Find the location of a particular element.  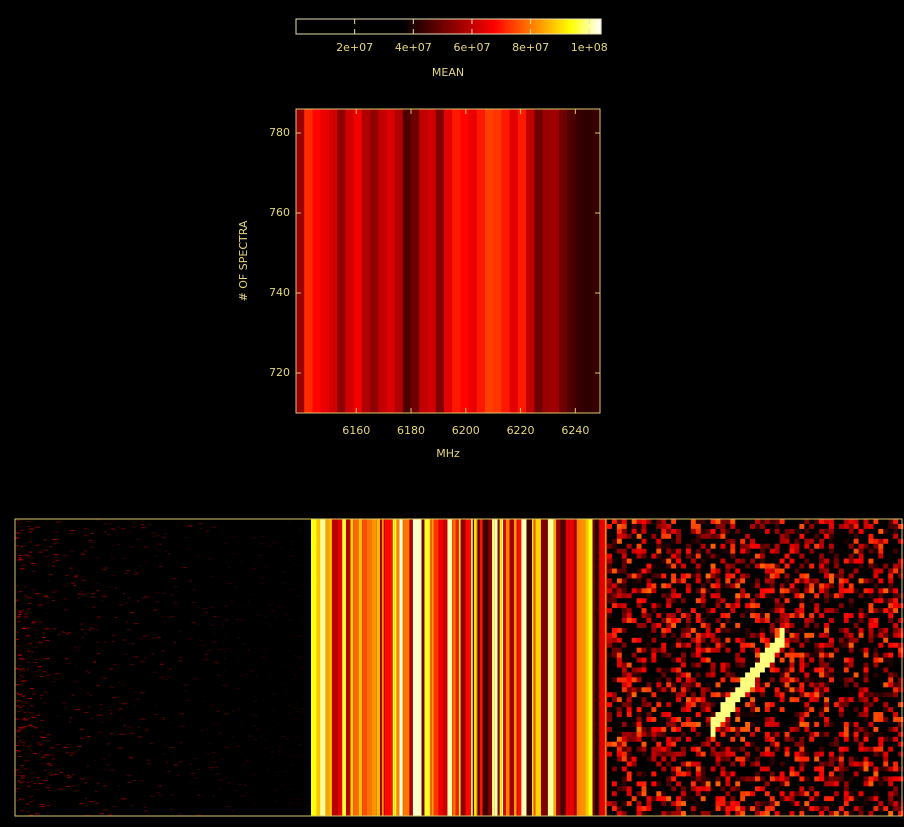

heatmap-column is located at coordinates (514, 261).